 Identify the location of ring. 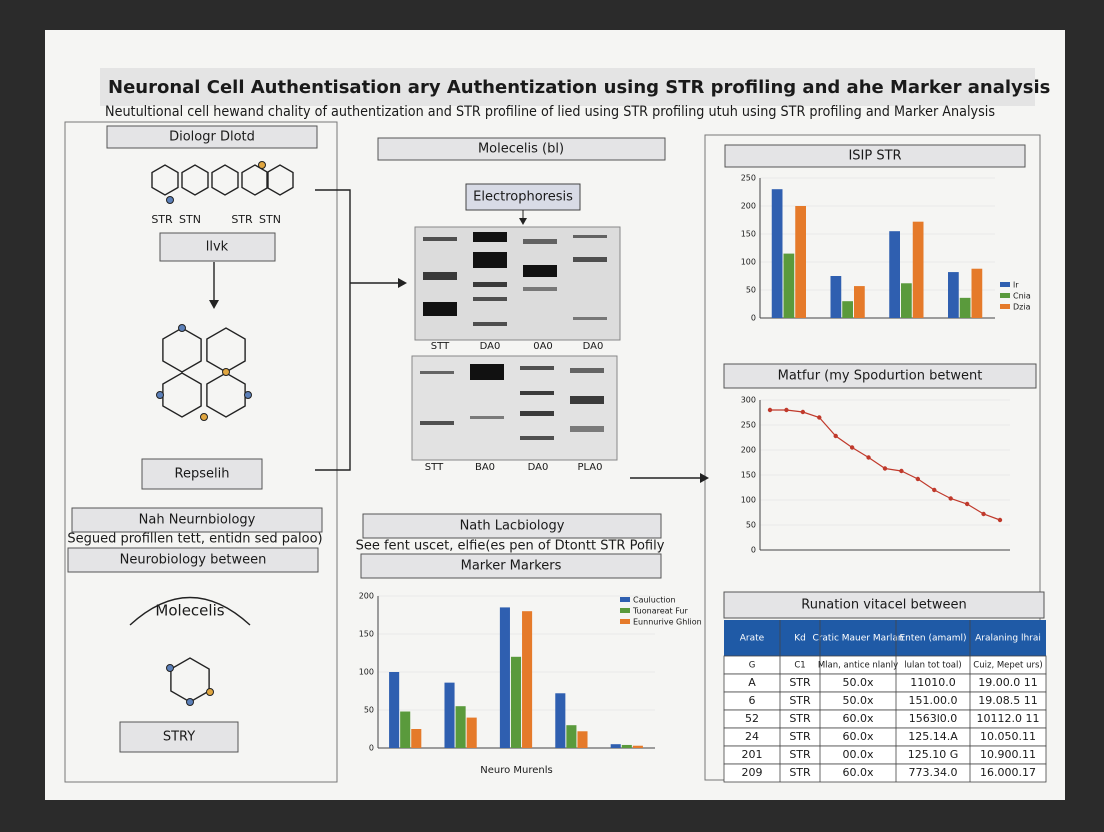
(182, 350).